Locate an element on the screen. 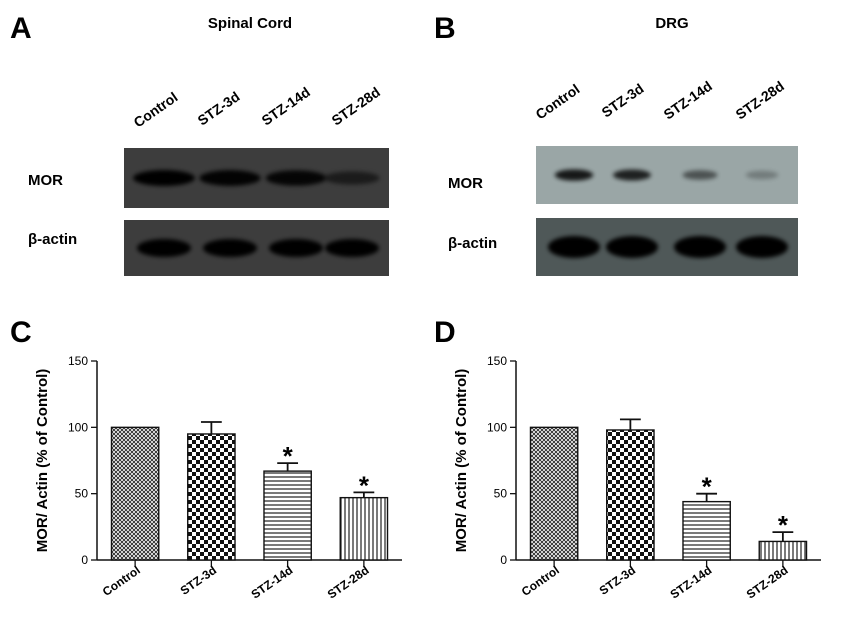 This screenshot has height=636, width=850. blot-title-drg: DRG is located at coordinates (671, 23).